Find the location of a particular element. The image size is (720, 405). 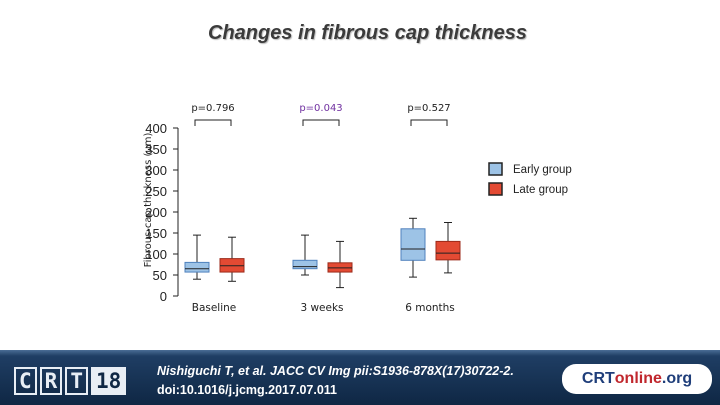

y-tick-label: 0 is located at coordinates (163, 296).